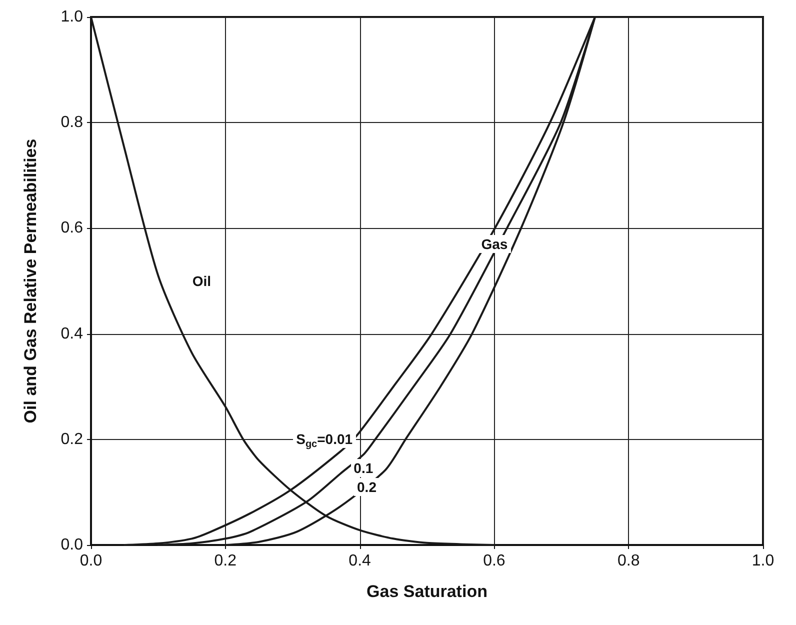 The height and width of the screenshot is (625, 796). I want to click on x-axis-title: Gas Saturation, so click(427, 591).